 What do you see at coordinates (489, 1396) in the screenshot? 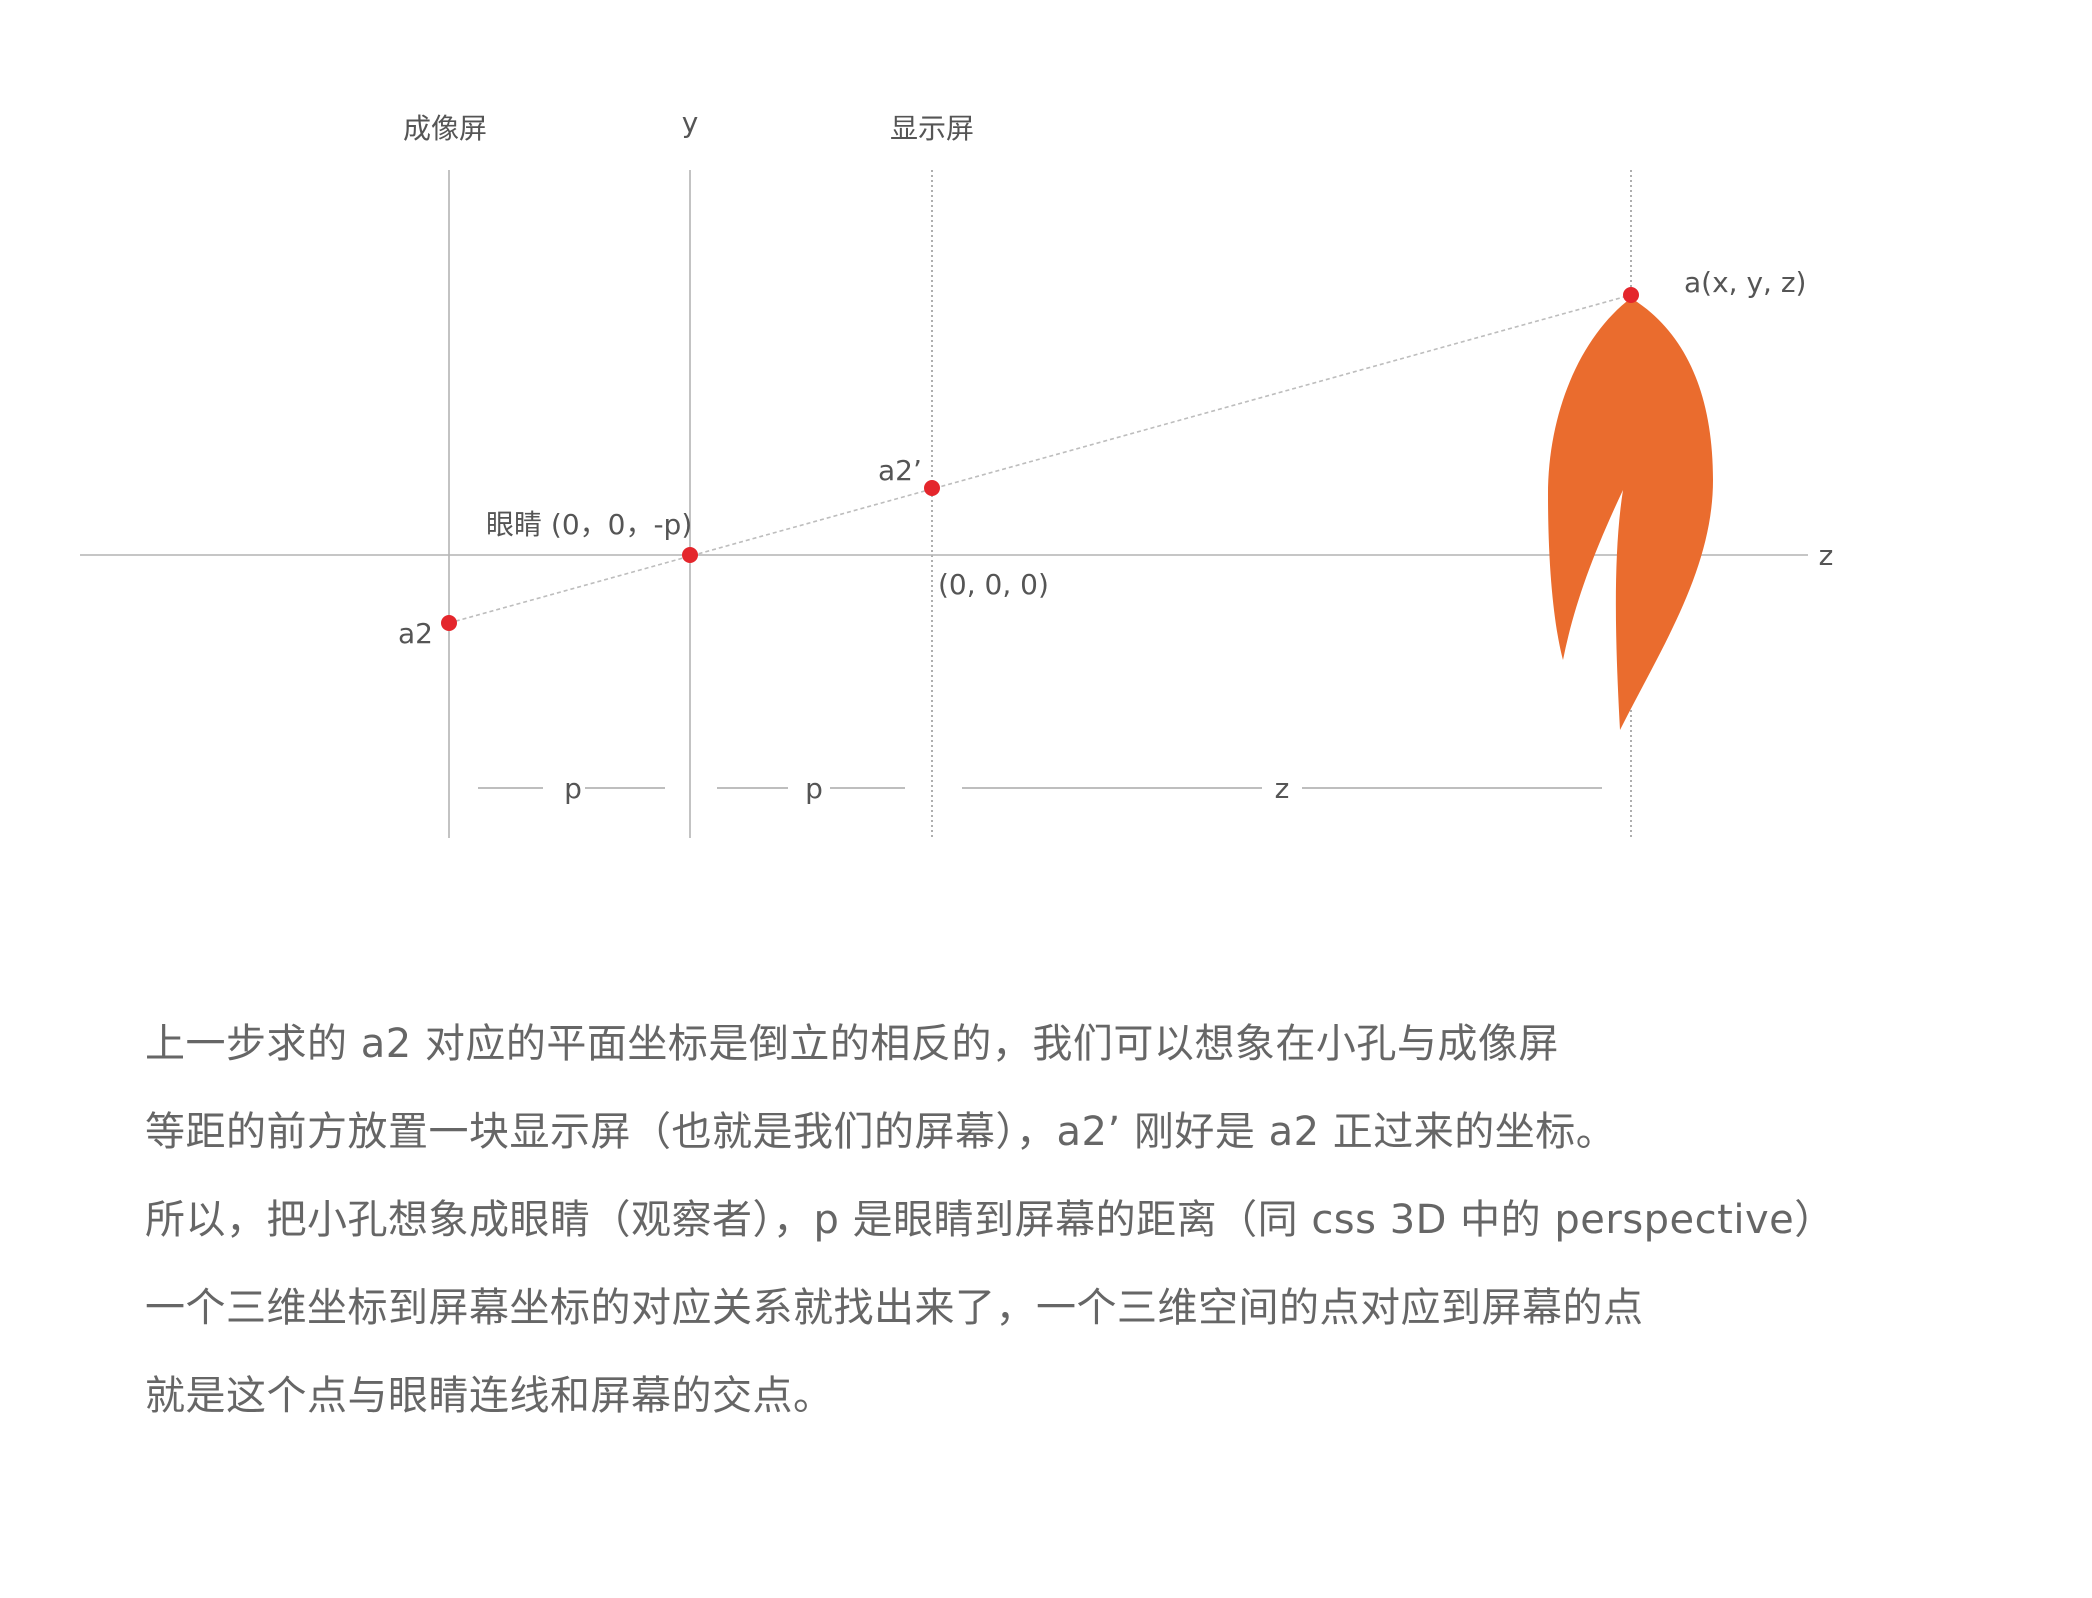
I see `explanation-line-5: 就是这个点与眼睛连线和屏幕的交点。` at bounding box center [489, 1396].